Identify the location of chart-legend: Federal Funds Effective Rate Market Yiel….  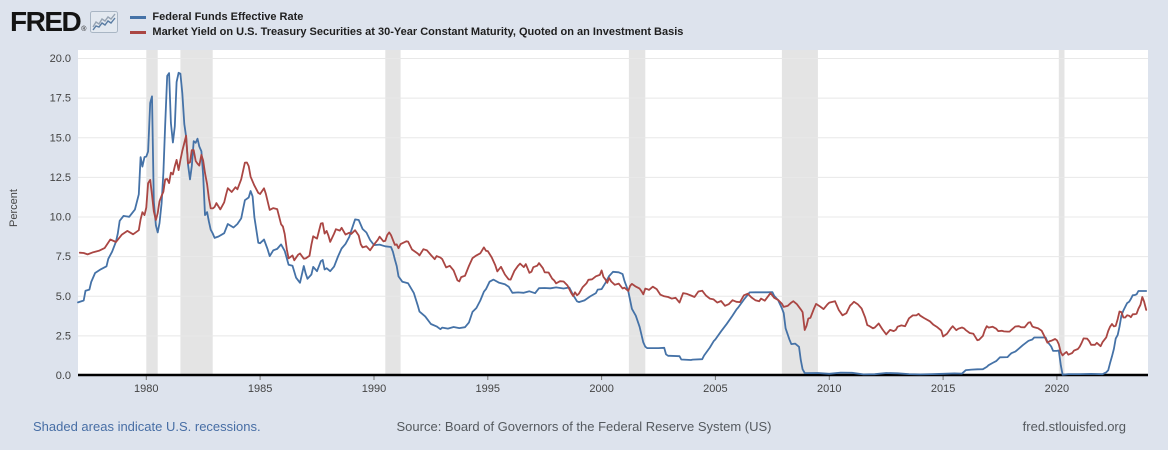
(406, 25).